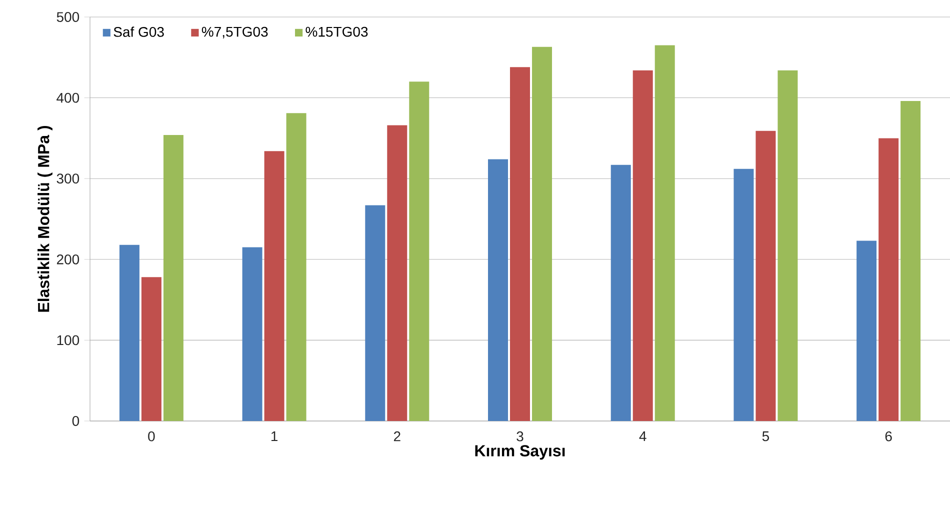  What do you see at coordinates (68, 340) in the screenshot?
I see `y-tick-label: 100` at bounding box center [68, 340].